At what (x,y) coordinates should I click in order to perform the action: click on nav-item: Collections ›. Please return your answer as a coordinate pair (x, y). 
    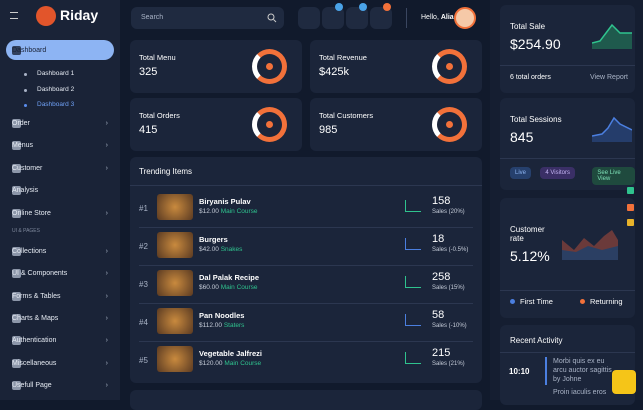
    Looking at the image, I should click on (60, 251).